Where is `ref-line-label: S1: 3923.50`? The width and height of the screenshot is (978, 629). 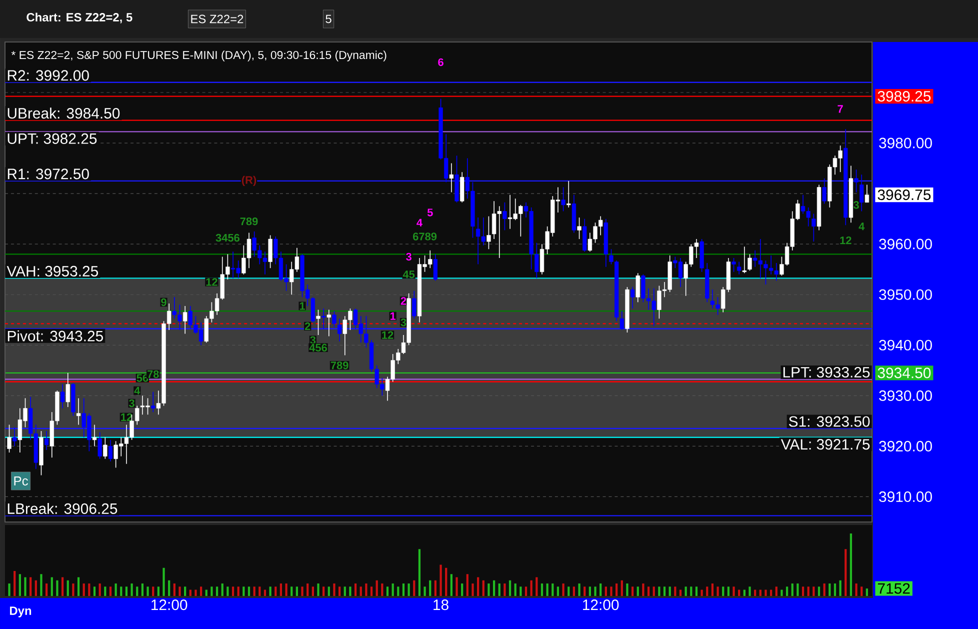
ref-line-label: S1: 3923.50 is located at coordinates (829, 421).